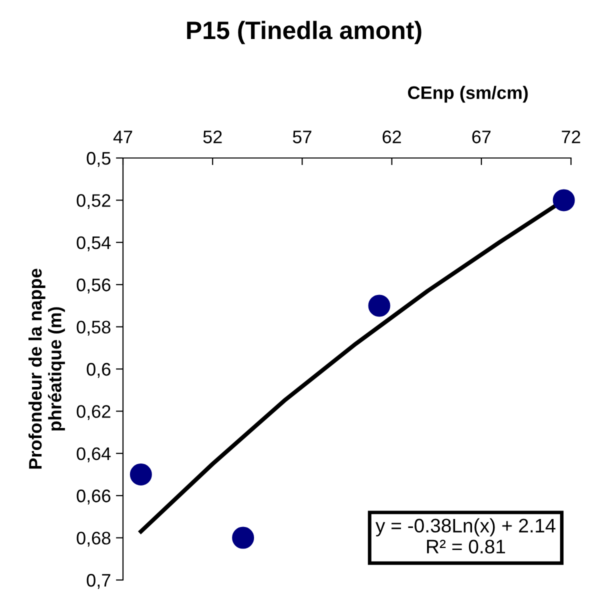  I want to click on chart-title: P15 (Tinedla amont), so click(304, 32).